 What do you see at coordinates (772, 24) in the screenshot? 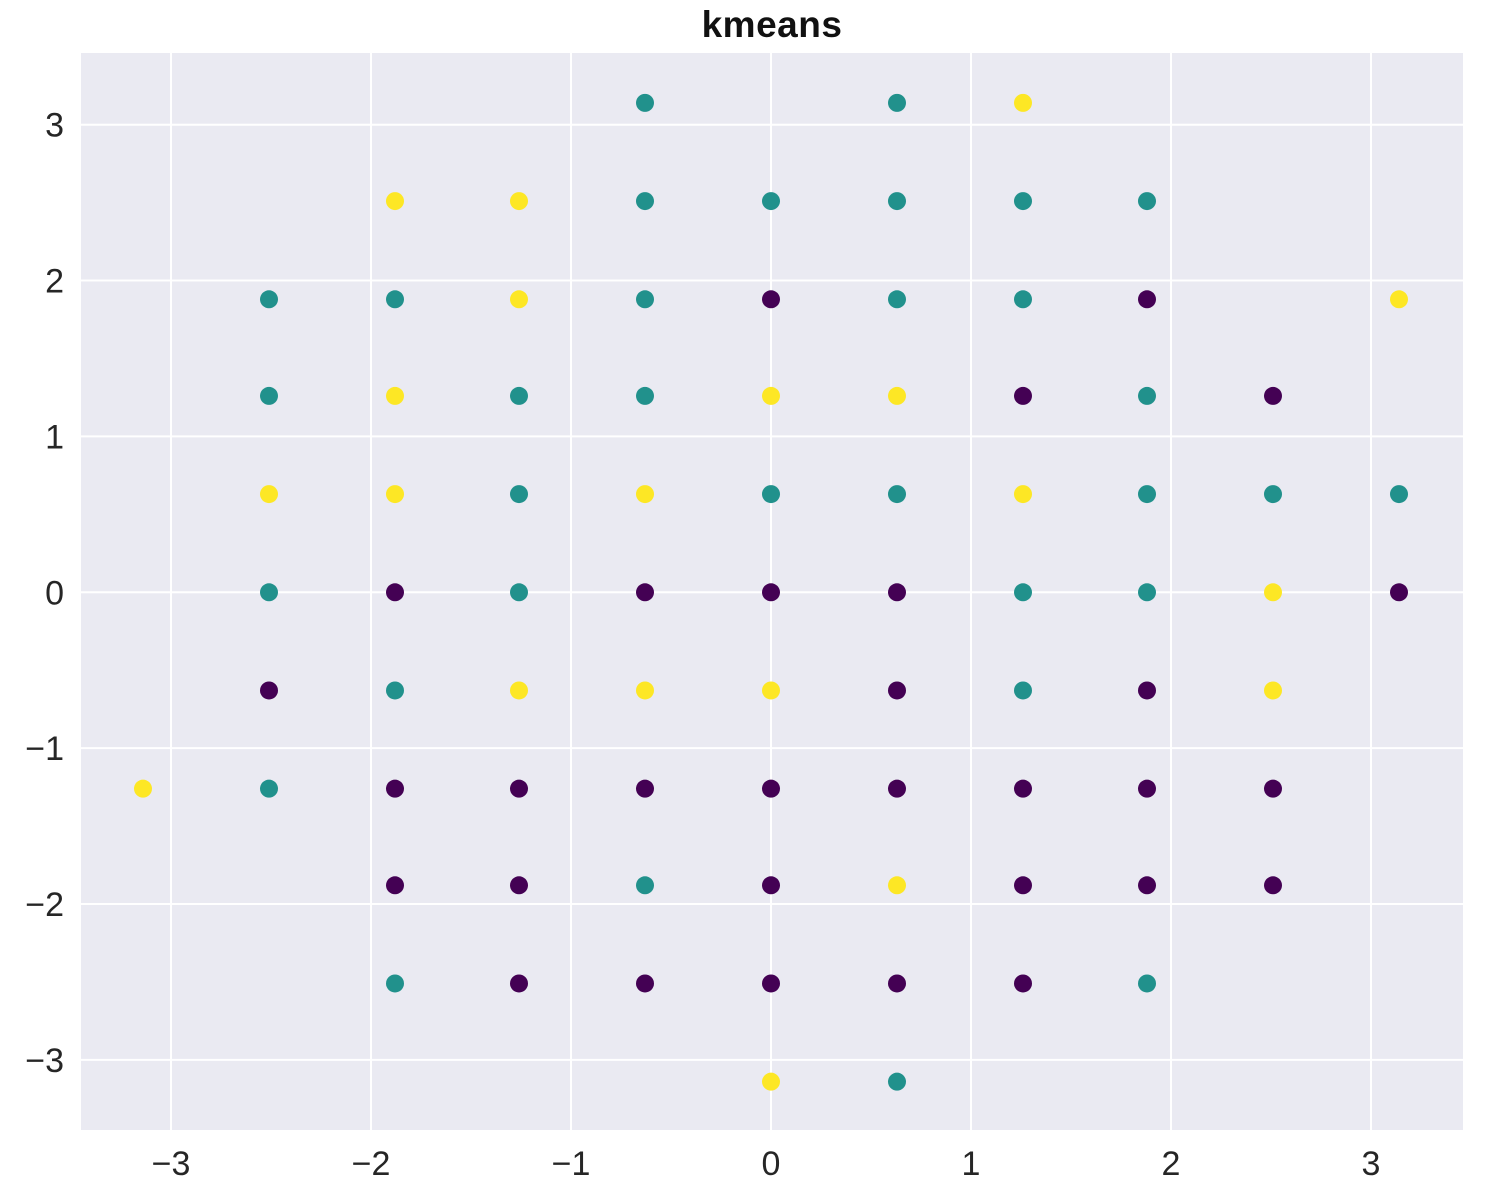
I see `chart-title: kmeans` at bounding box center [772, 24].